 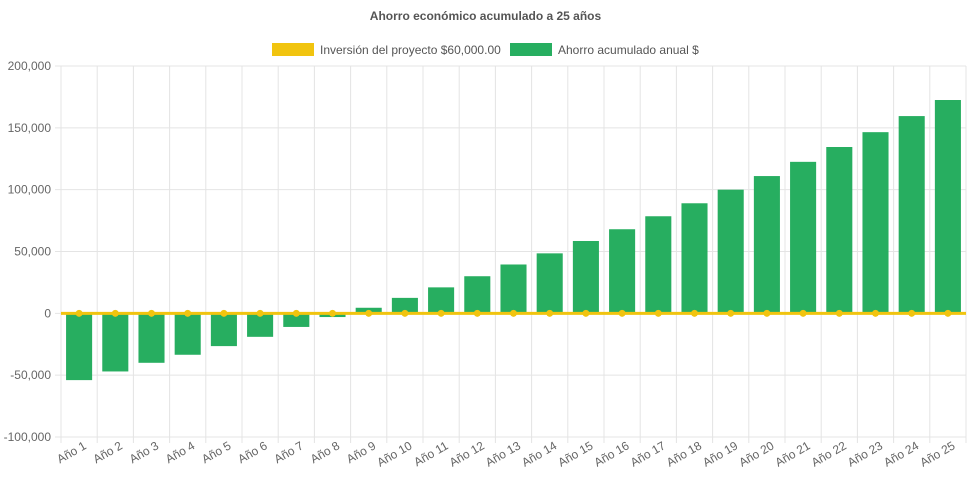 I want to click on legend-label: Ahorro acumulado anual $, so click(x=628, y=50).